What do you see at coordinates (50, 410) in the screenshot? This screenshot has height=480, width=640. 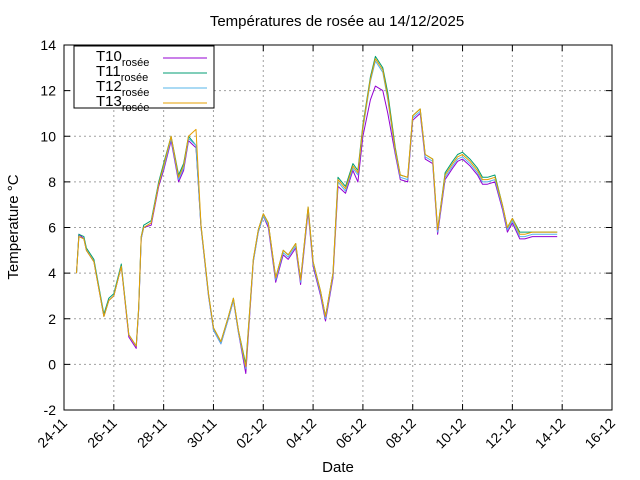 I see `y-tick-label: -2` at bounding box center [50, 410].